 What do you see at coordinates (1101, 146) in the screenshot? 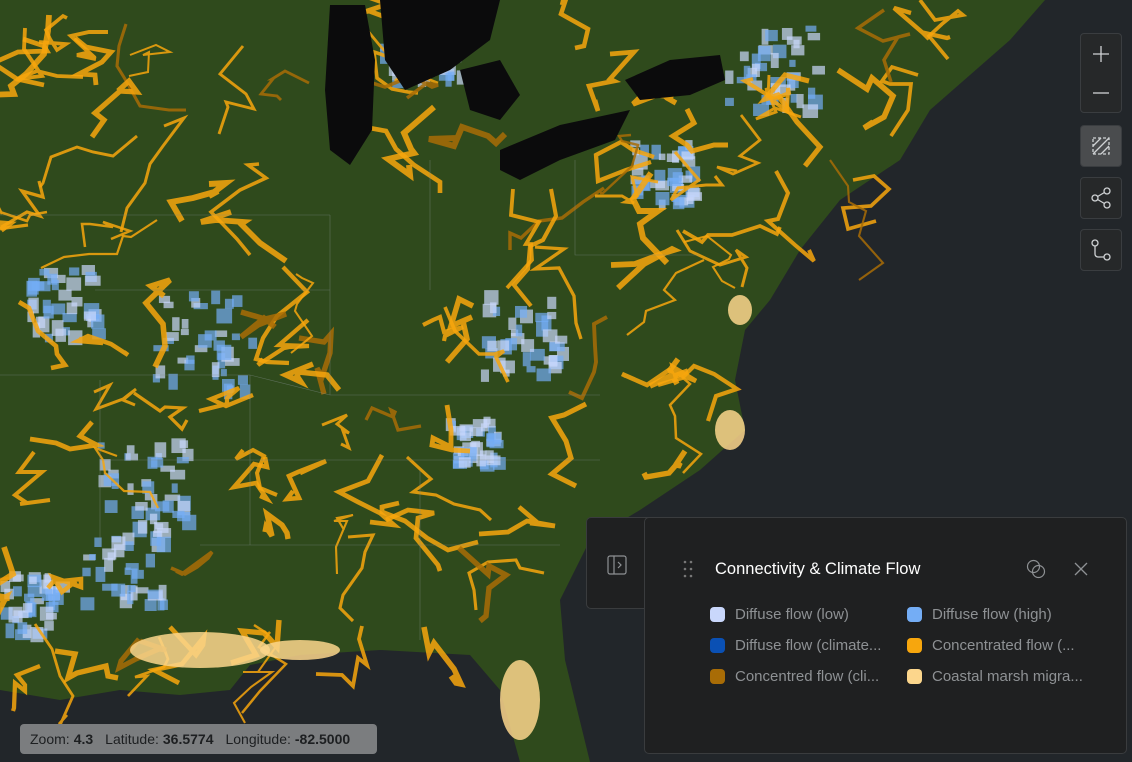
I see `select-area-button` at bounding box center [1101, 146].